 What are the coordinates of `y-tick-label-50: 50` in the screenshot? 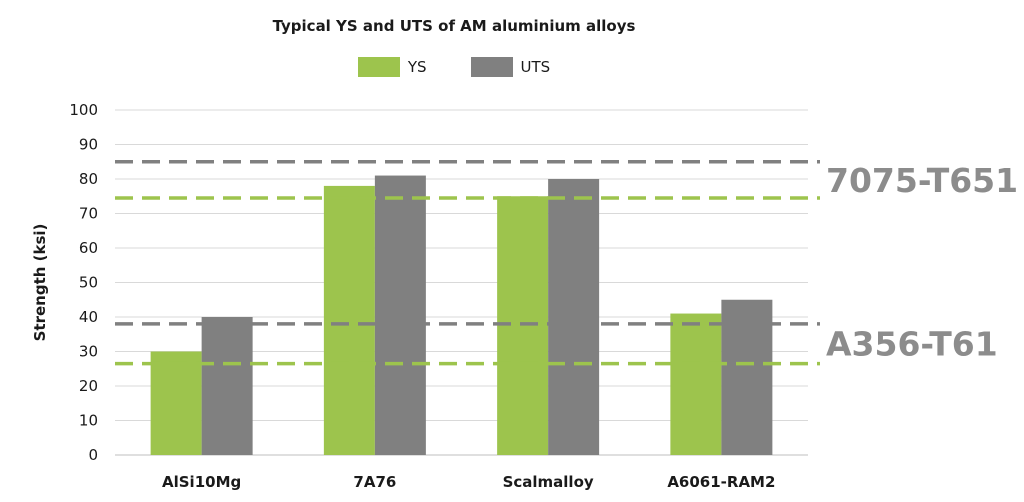 It's located at (88, 283).